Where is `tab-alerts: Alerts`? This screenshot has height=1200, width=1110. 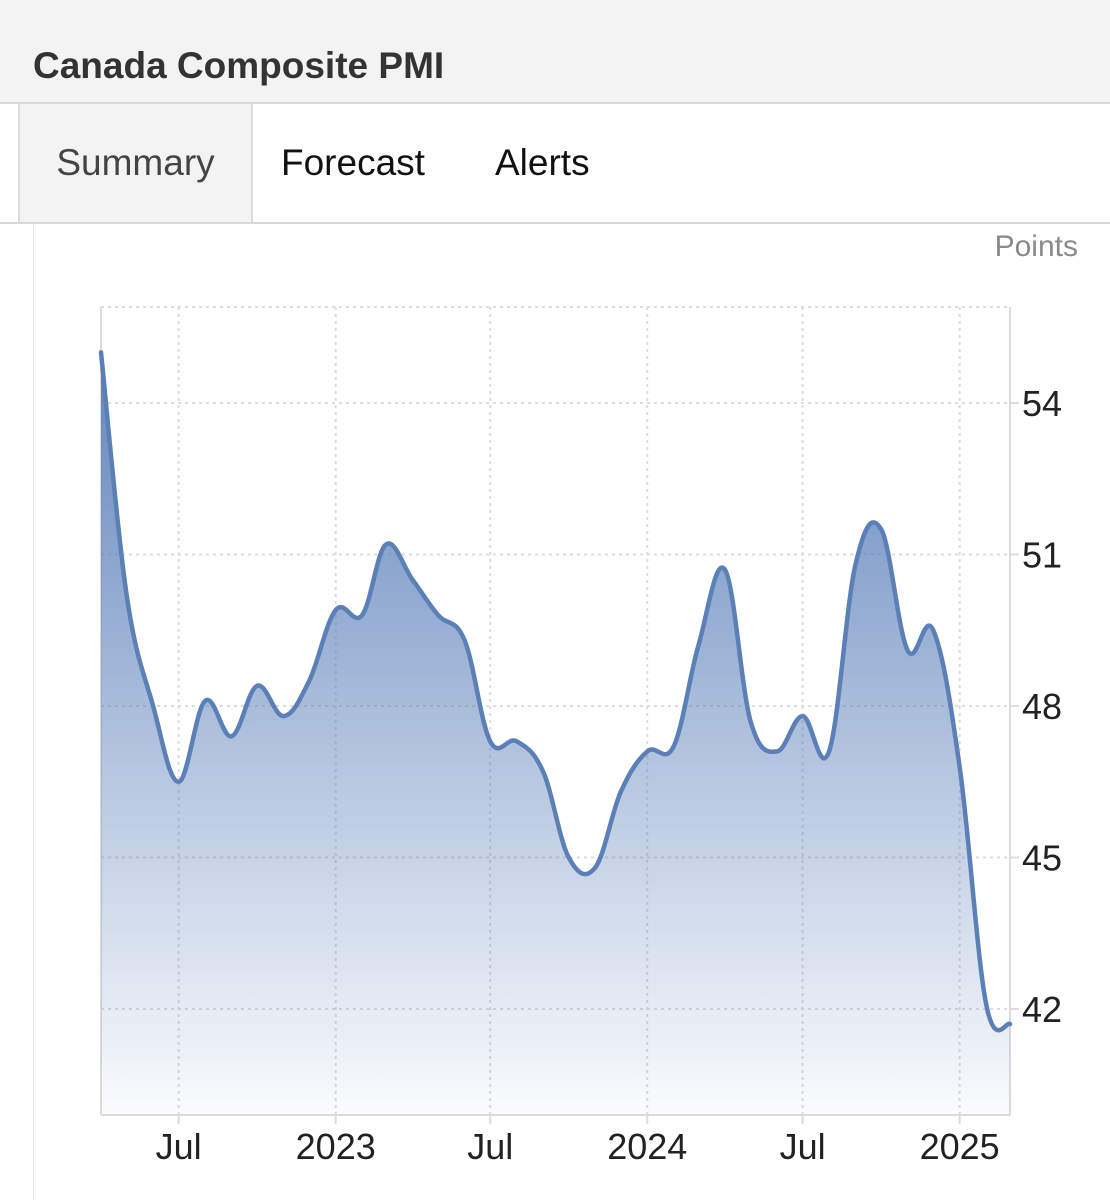
tab-alerts: Alerts is located at coordinates (542, 162).